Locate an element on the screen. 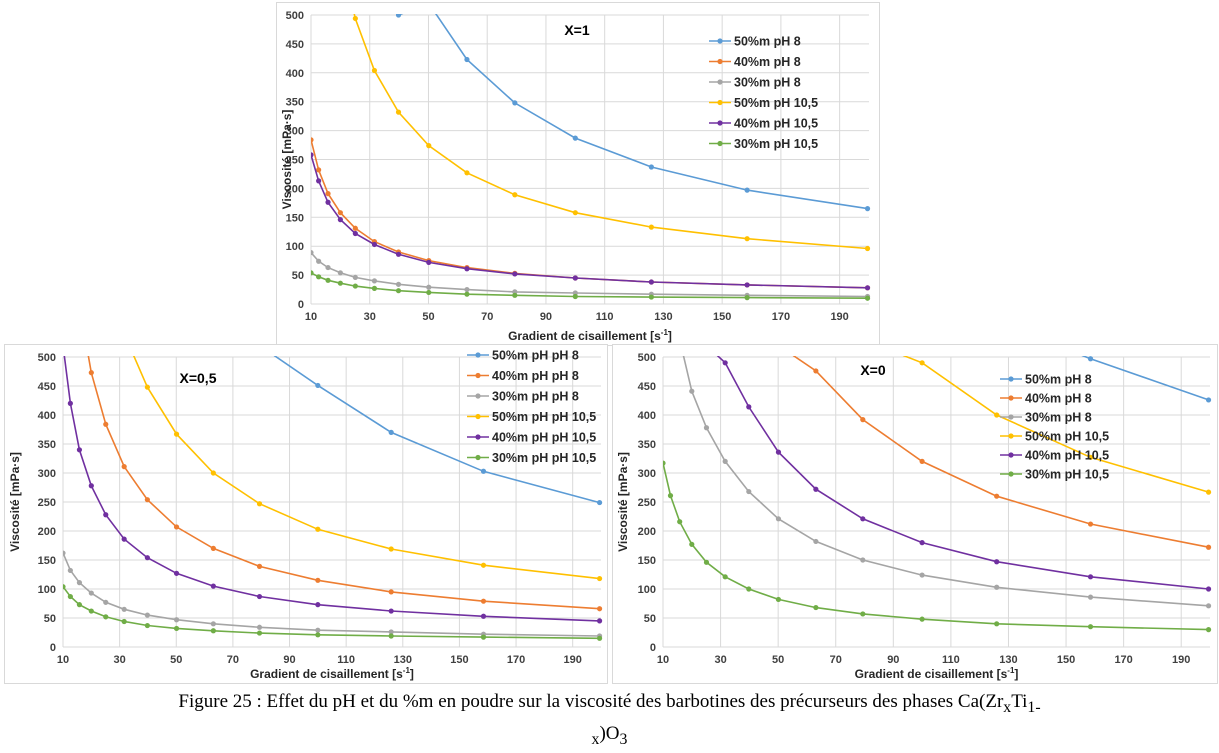 The height and width of the screenshot is (753, 1219). legend-entry: 30%m pH pH 10,5 is located at coordinates (544, 458).